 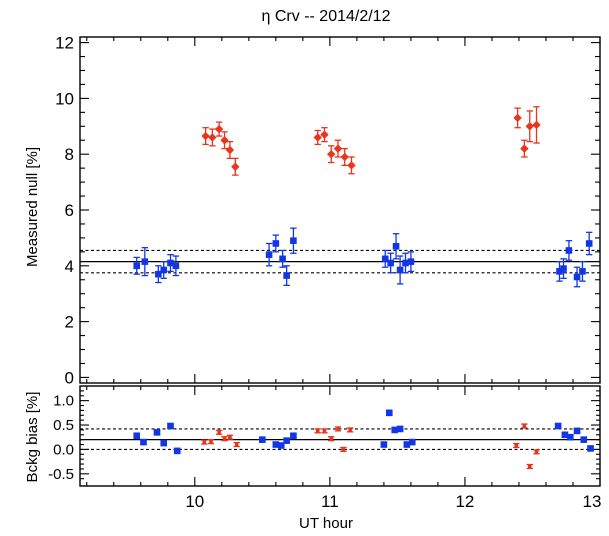 I want to click on chart-title: η Crv -- 2014/2/12, so click(x=326, y=16).